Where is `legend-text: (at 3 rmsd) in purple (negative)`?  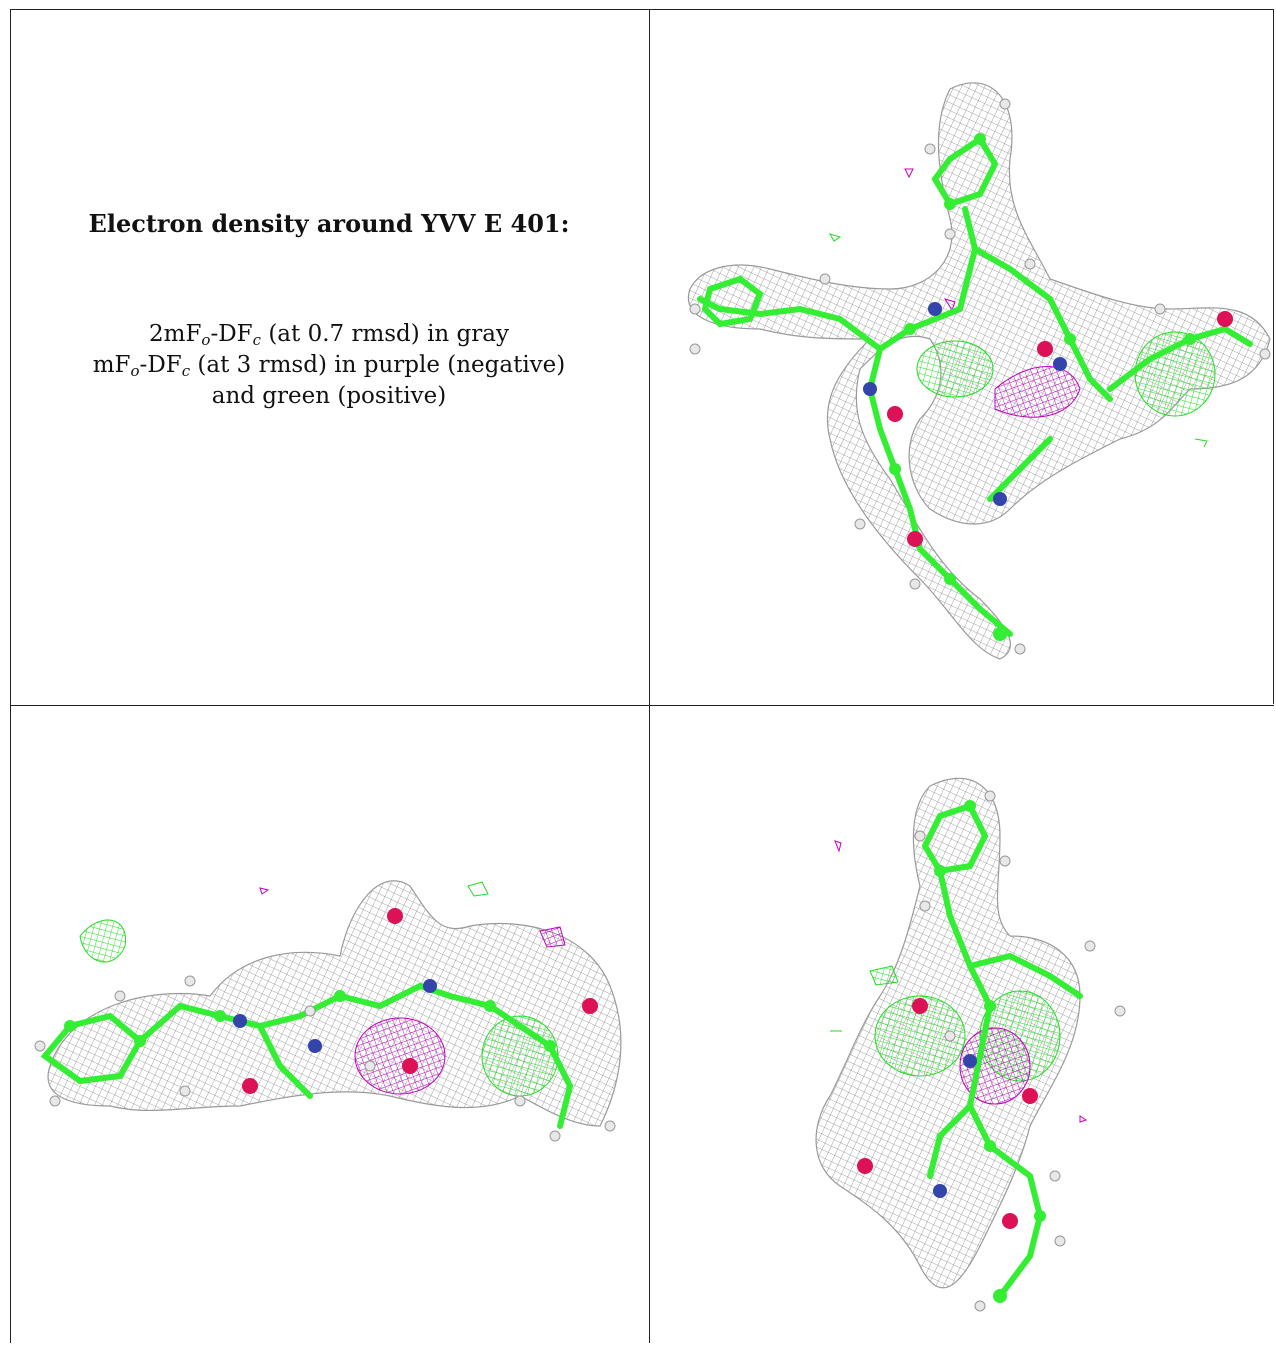
legend-text: (at 3 rmsd) in purple (negative) is located at coordinates (378, 365).